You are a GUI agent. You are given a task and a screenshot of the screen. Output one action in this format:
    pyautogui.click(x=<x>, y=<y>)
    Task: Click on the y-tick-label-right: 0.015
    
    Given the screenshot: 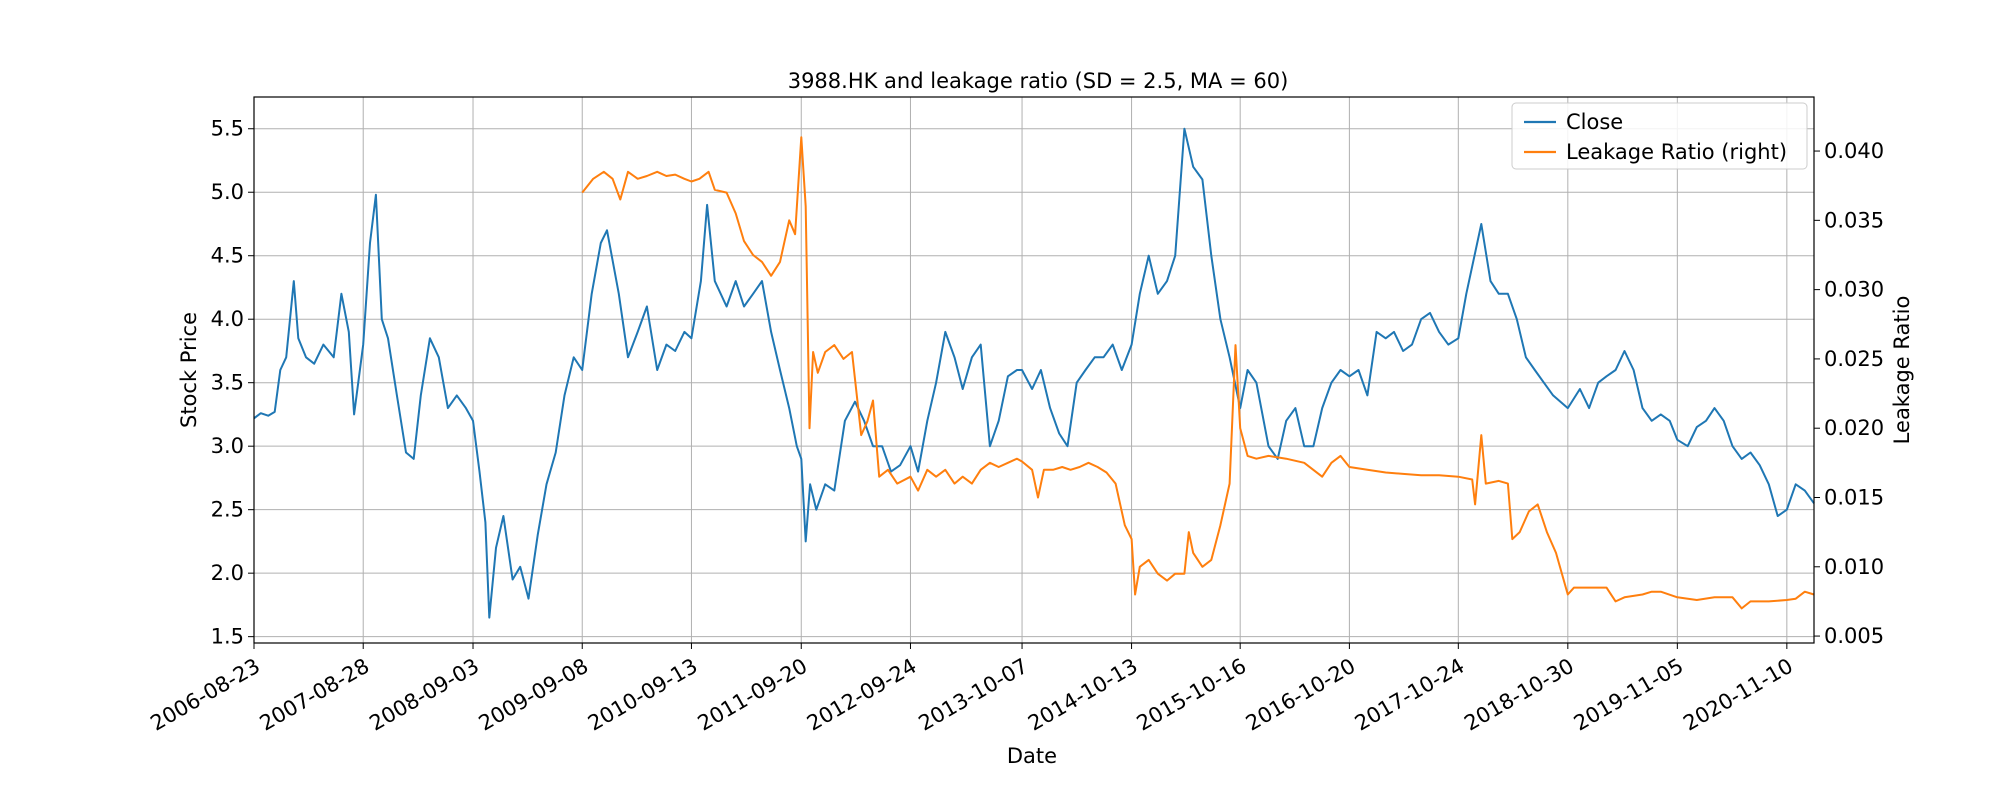 What is the action you would take?
    pyautogui.click(x=1854, y=497)
    